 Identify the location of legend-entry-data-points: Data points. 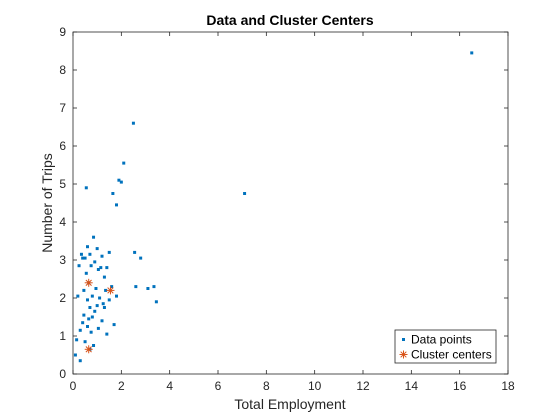
(437, 340).